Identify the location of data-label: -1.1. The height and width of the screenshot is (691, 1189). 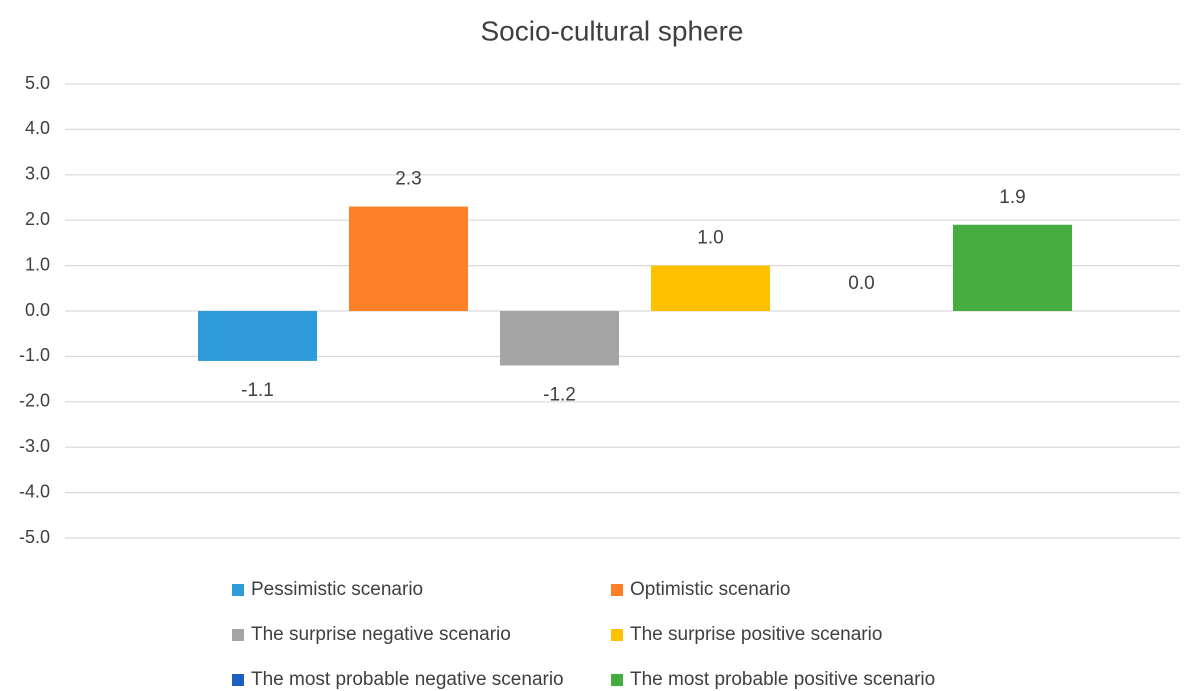
(257, 390).